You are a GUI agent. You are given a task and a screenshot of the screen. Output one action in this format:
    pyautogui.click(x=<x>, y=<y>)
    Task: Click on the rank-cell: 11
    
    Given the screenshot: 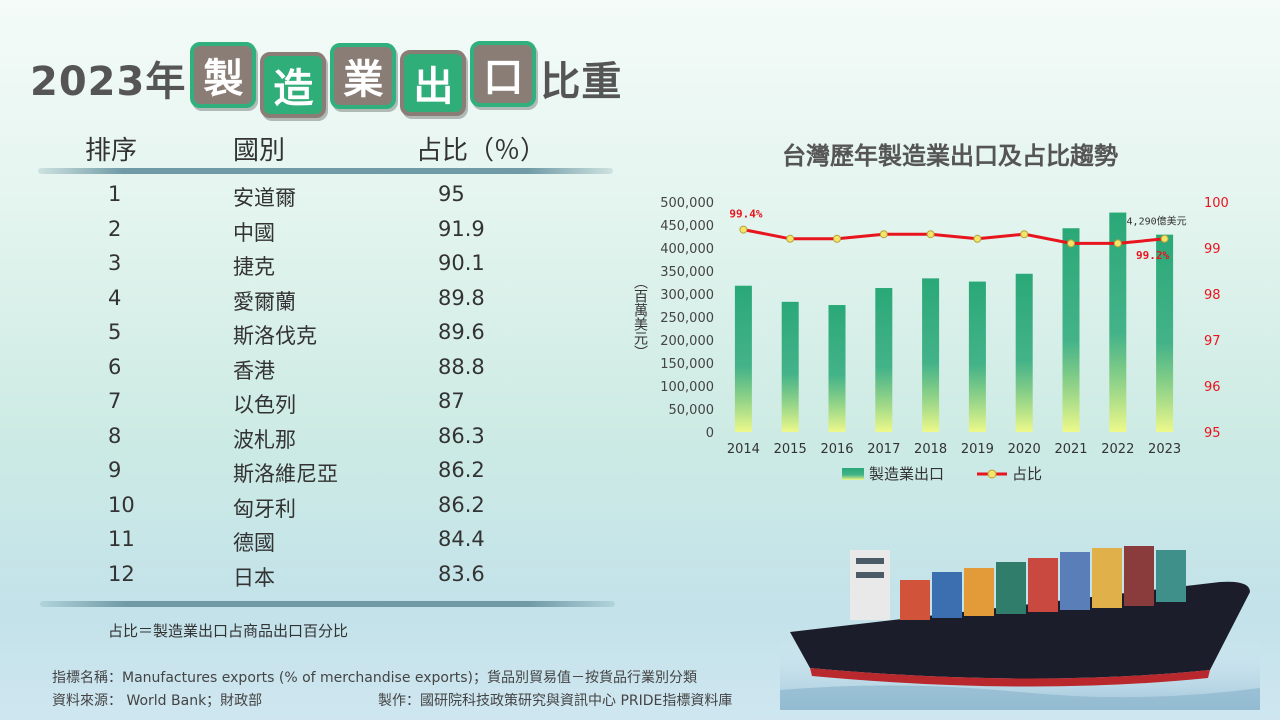 What is the action you would take?
    pyautogui.click(x=121, y=539)
    